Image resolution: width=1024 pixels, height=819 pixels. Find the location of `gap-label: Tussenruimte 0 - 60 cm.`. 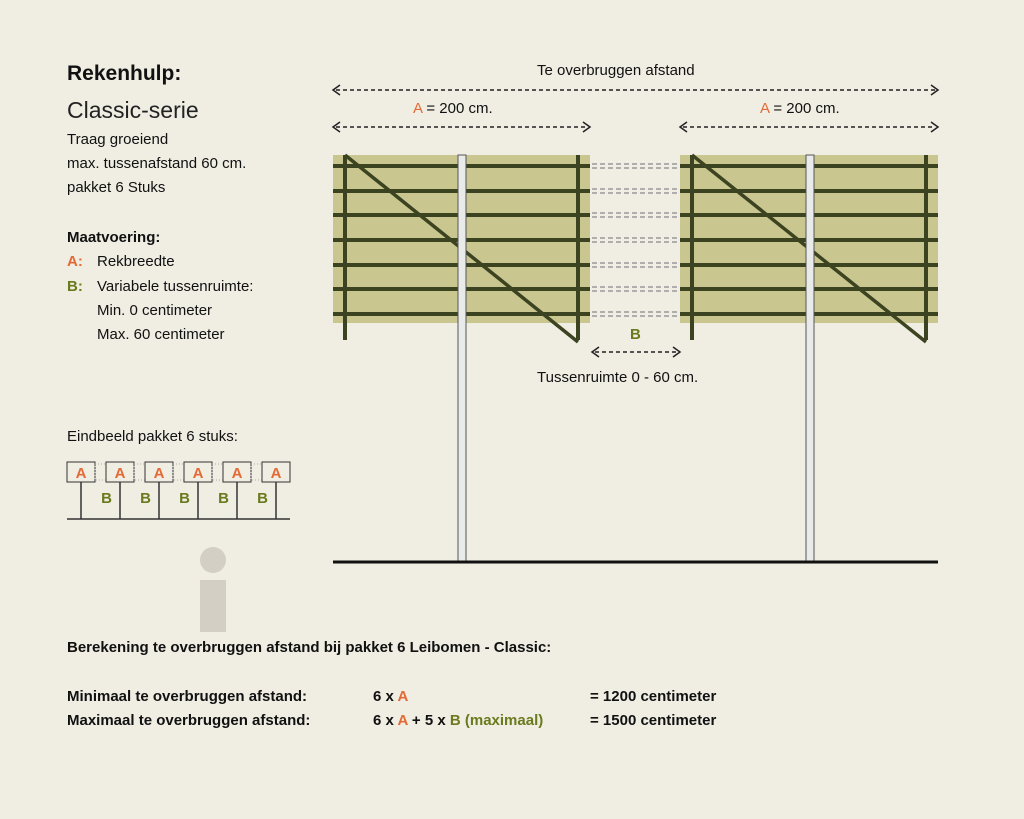

gap-label: Tussenruimte 0 - 60 cm. is located at coordinates (618, 377).